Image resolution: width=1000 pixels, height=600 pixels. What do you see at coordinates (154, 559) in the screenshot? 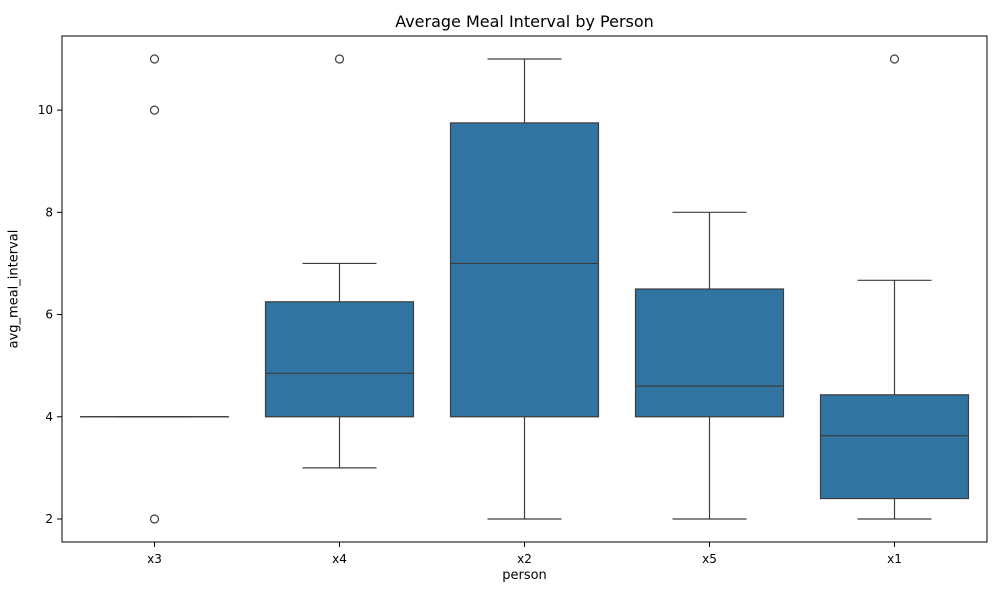
I see `x-tick-label: x3` at bounding box center [154, 559].